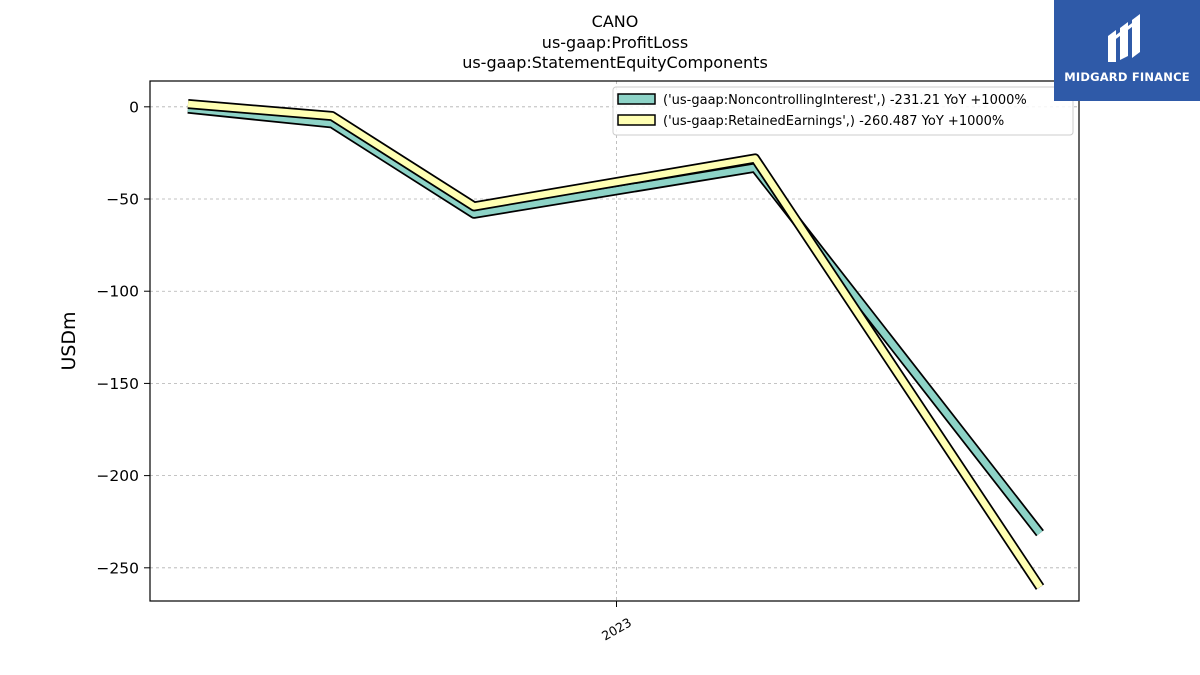  I want to click on chart-title-line-1: CANO, so click(615, 21).